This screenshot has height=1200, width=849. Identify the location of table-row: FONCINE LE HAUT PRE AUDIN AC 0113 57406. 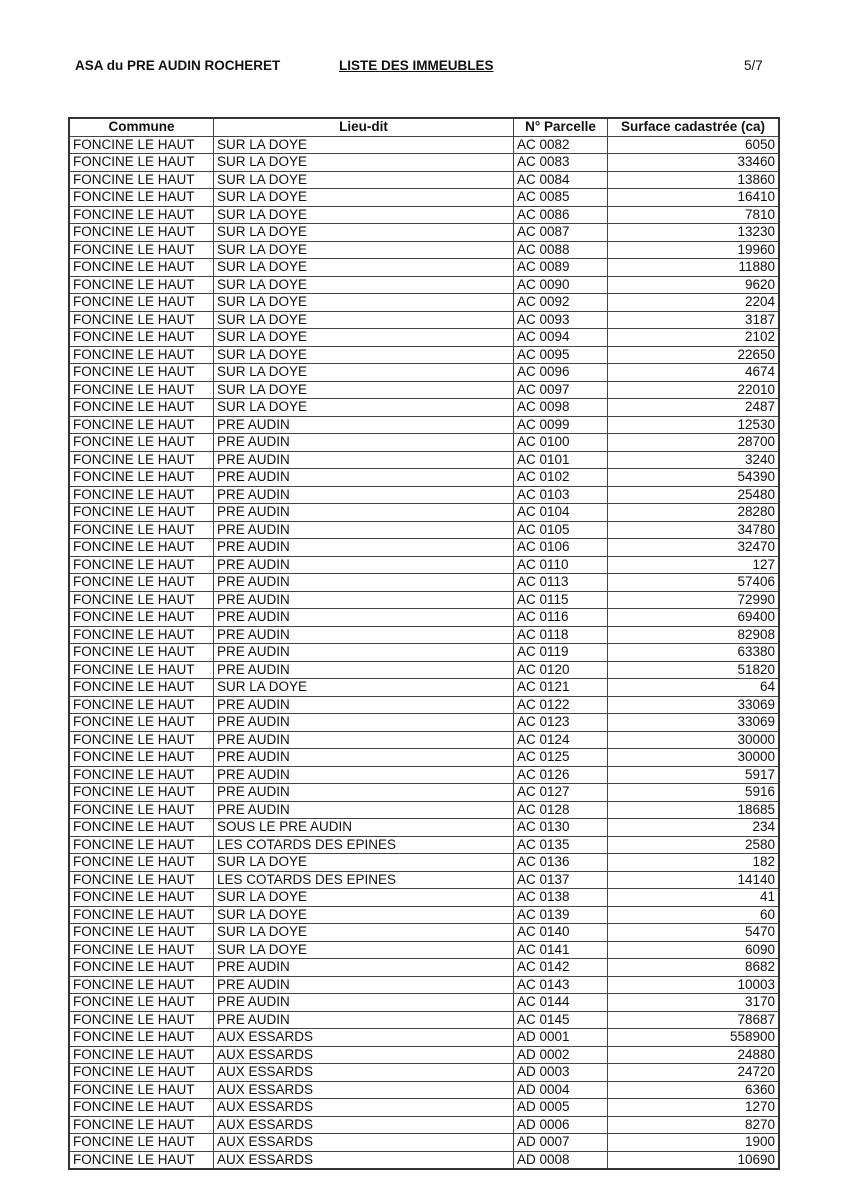
(424, 582).